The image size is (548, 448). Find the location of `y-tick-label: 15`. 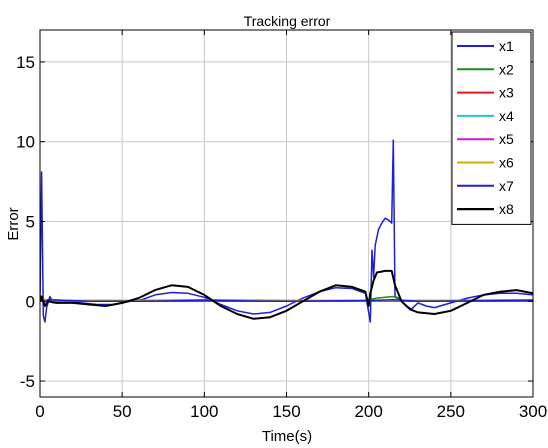

y-tick-label: 15 is located at coordinates (25, 62).